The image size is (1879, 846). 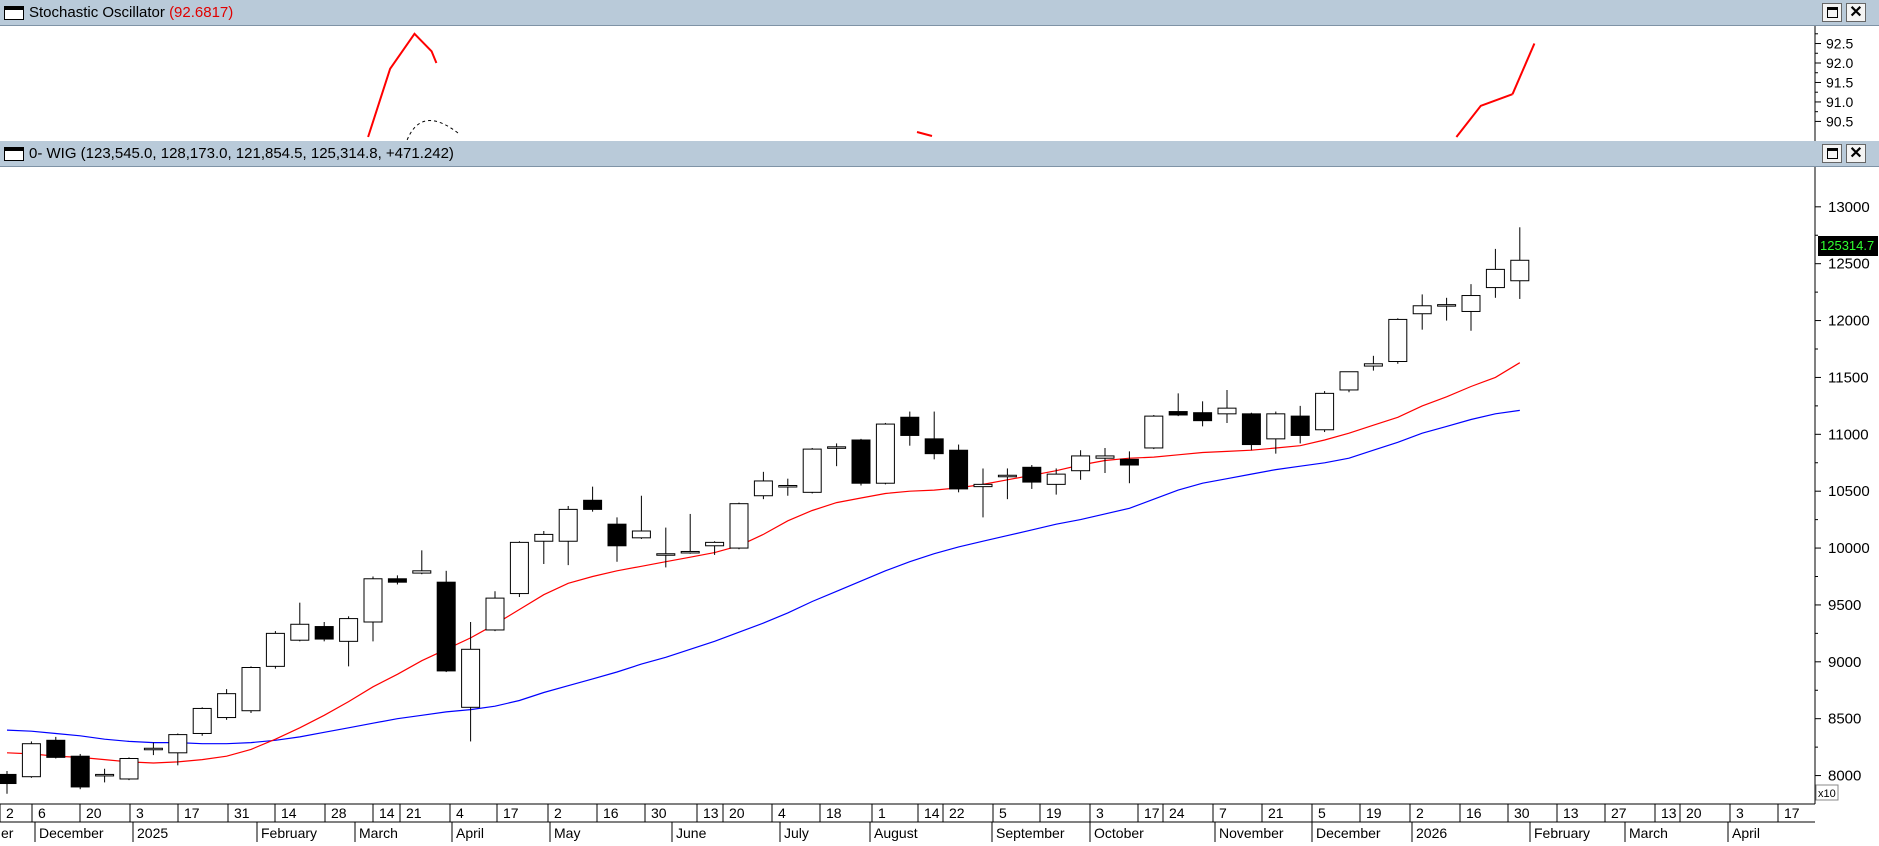 What do you see at coordinates (1848, 434) in the screenshot?
I see `price-tick-label: 11000` at bounding box center [1848, 434].